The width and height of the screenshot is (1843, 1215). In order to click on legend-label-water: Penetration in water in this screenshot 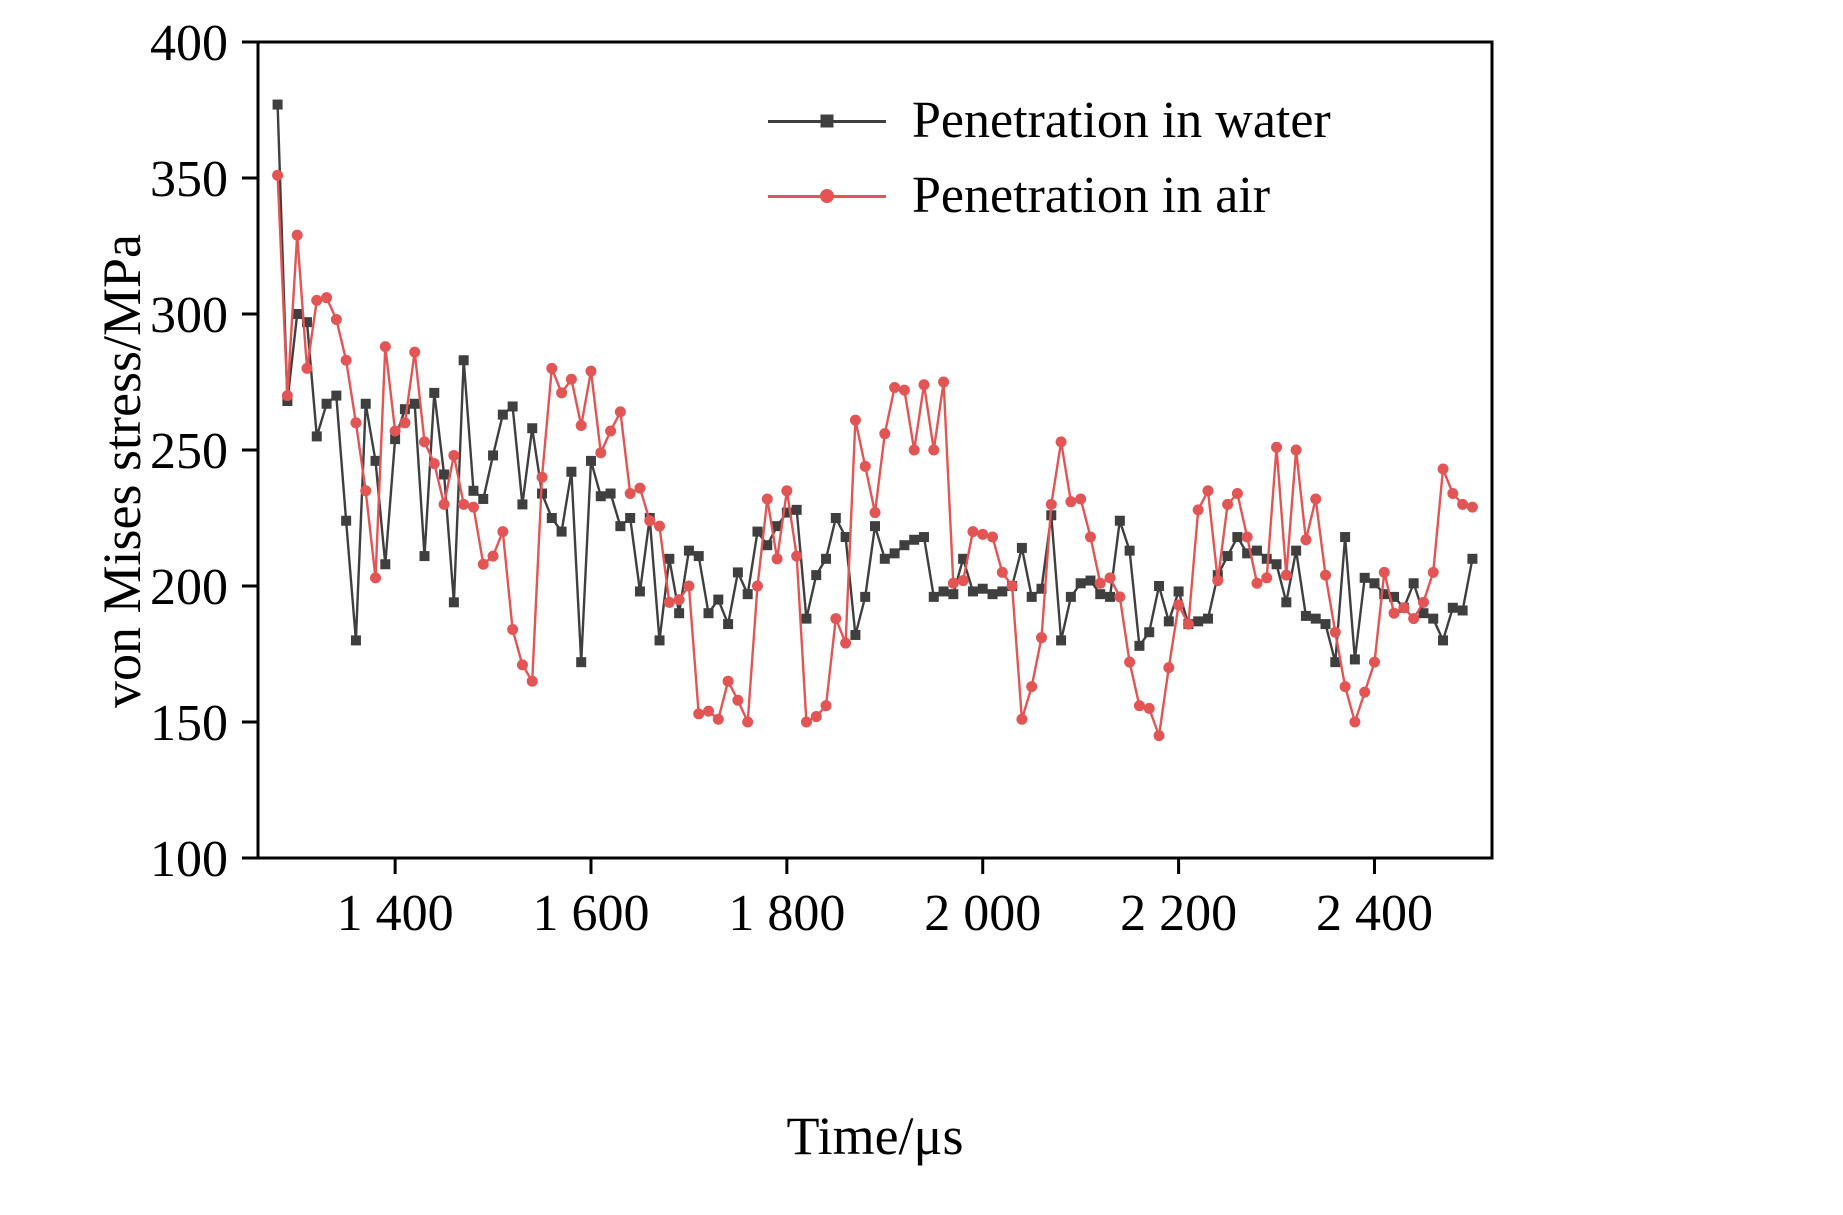, I will do `click(1121, 120)`.